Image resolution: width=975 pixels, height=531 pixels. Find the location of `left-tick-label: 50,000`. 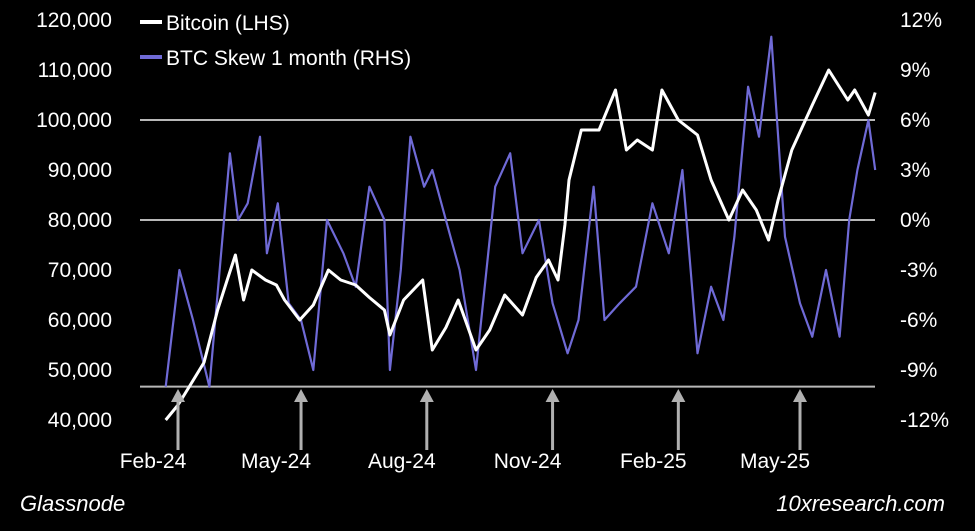

left-tick-label: 50,000 is located at coordinates (80, 370).